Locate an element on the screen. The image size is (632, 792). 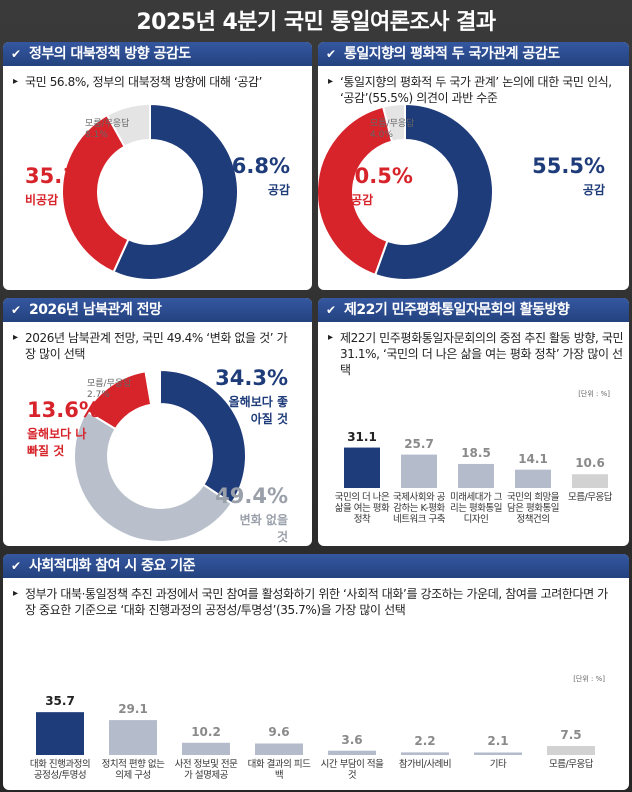
category-label: 미래세대가 그리는 평화통일 디자인 is located at coordinates (476, 508).